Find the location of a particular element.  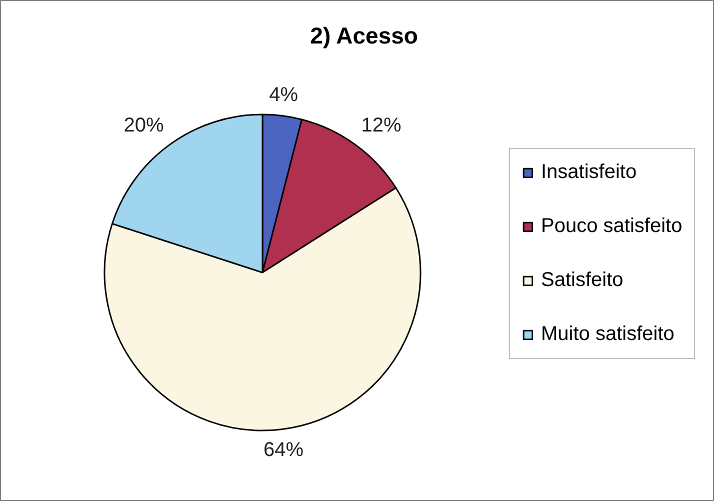

chart-title: 2) Acesso is located at coordinates (364, 35).